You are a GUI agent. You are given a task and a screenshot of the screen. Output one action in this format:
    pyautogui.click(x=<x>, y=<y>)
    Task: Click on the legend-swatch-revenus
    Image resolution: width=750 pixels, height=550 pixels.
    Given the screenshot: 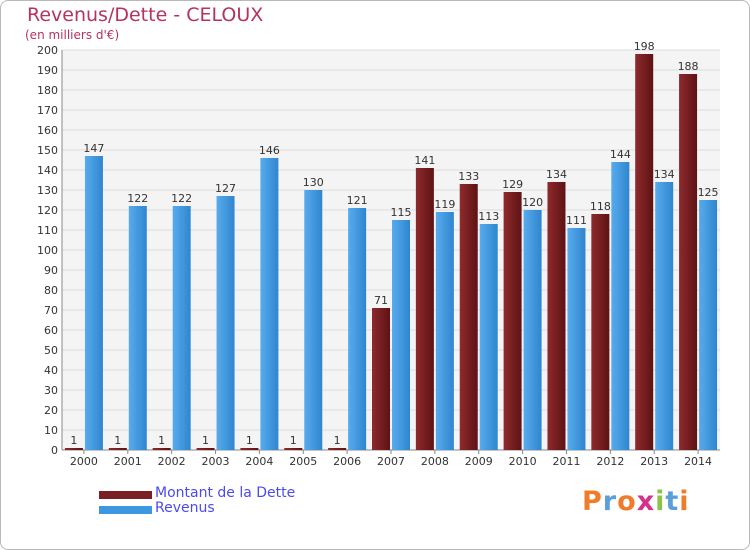 What is the action you would take?
    pyautogui.click(x=125, y=510)
    